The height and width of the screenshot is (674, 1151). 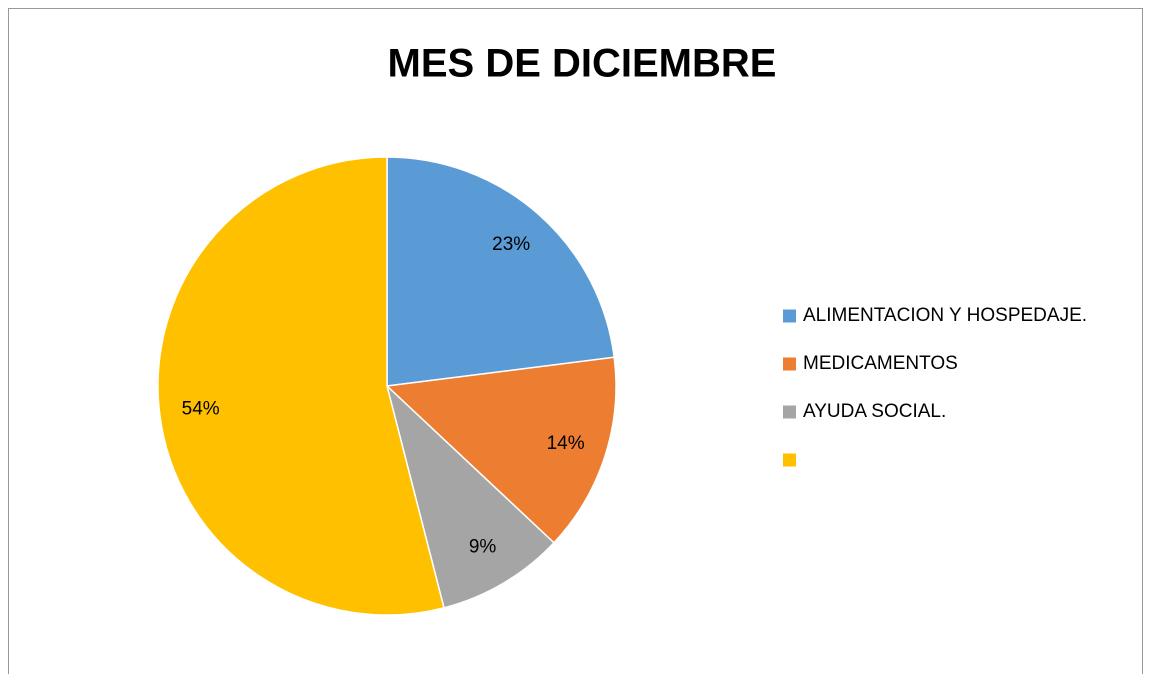 What do you see at coordinates (201, 409) in the screenshot?
I see `data-label: 54%` at bounding box center [201, 409].